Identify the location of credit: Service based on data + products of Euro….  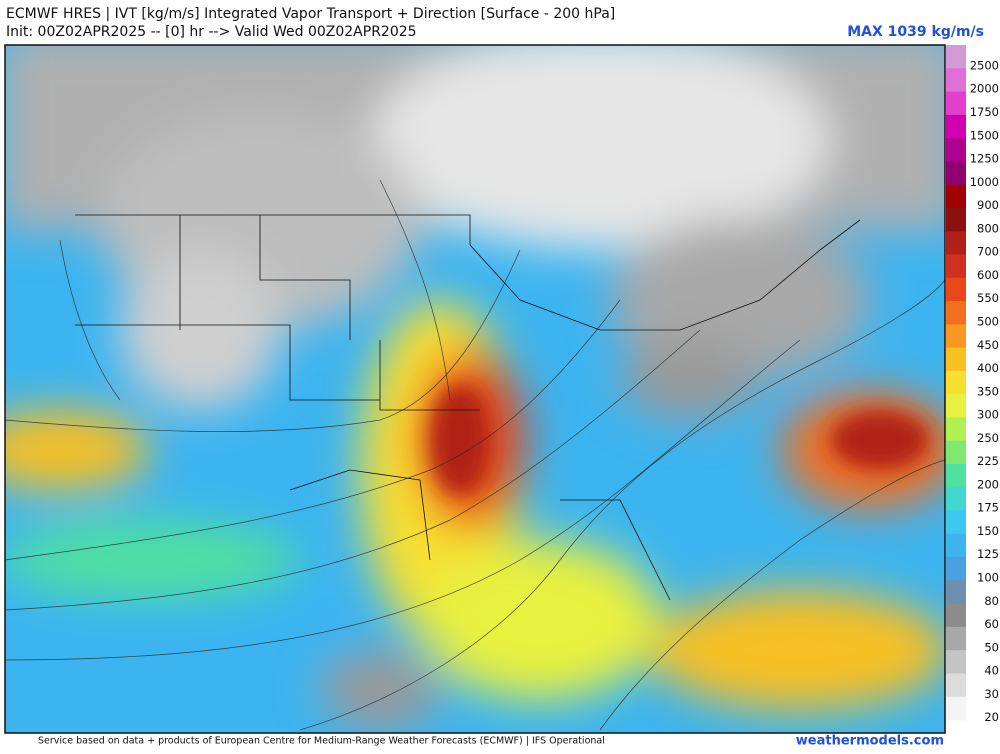
(321, 741).